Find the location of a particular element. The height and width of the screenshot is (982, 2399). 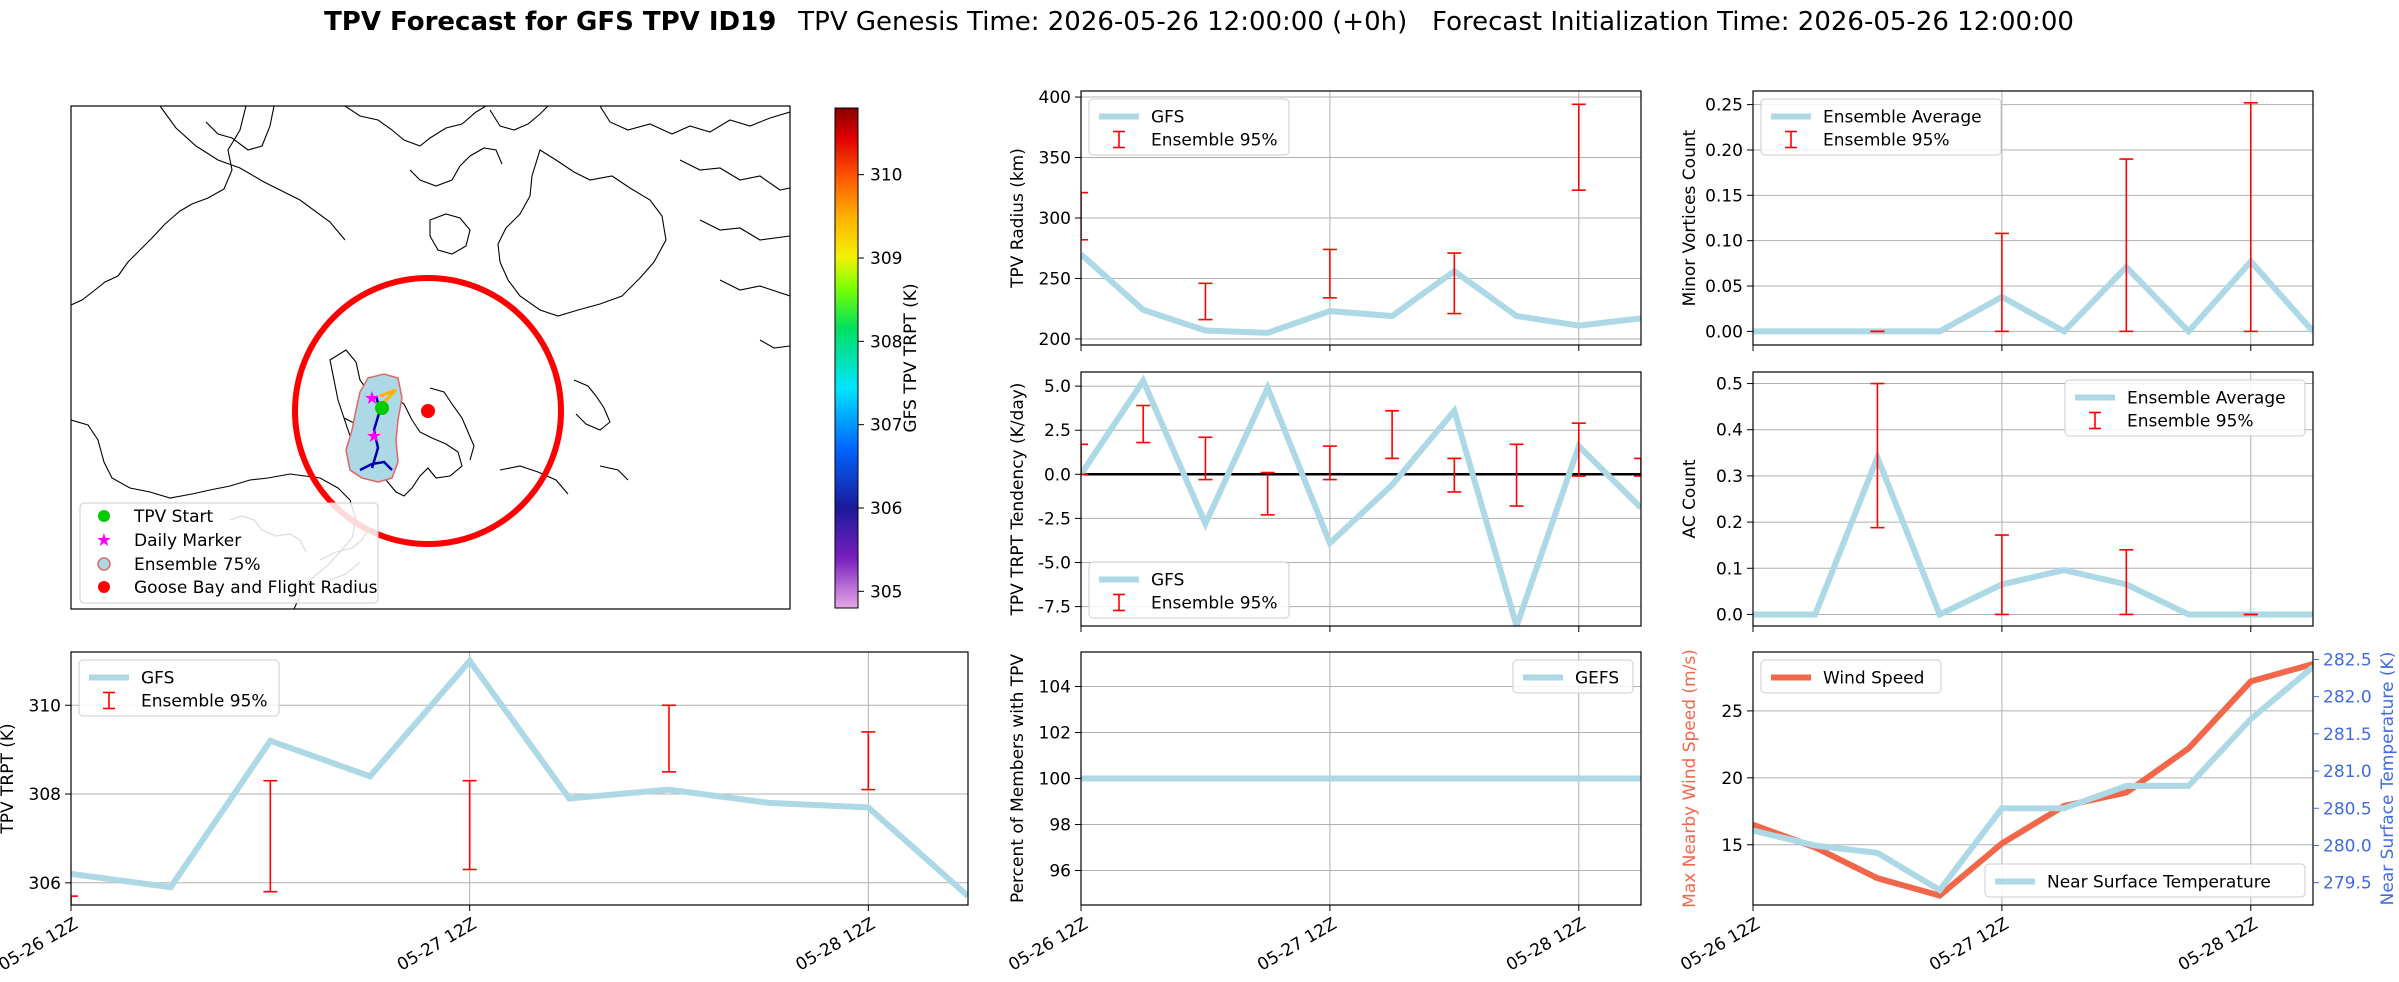

title-bold: TPV Forecast for GFS TPV ID19 is located at coordinates (550, 22).